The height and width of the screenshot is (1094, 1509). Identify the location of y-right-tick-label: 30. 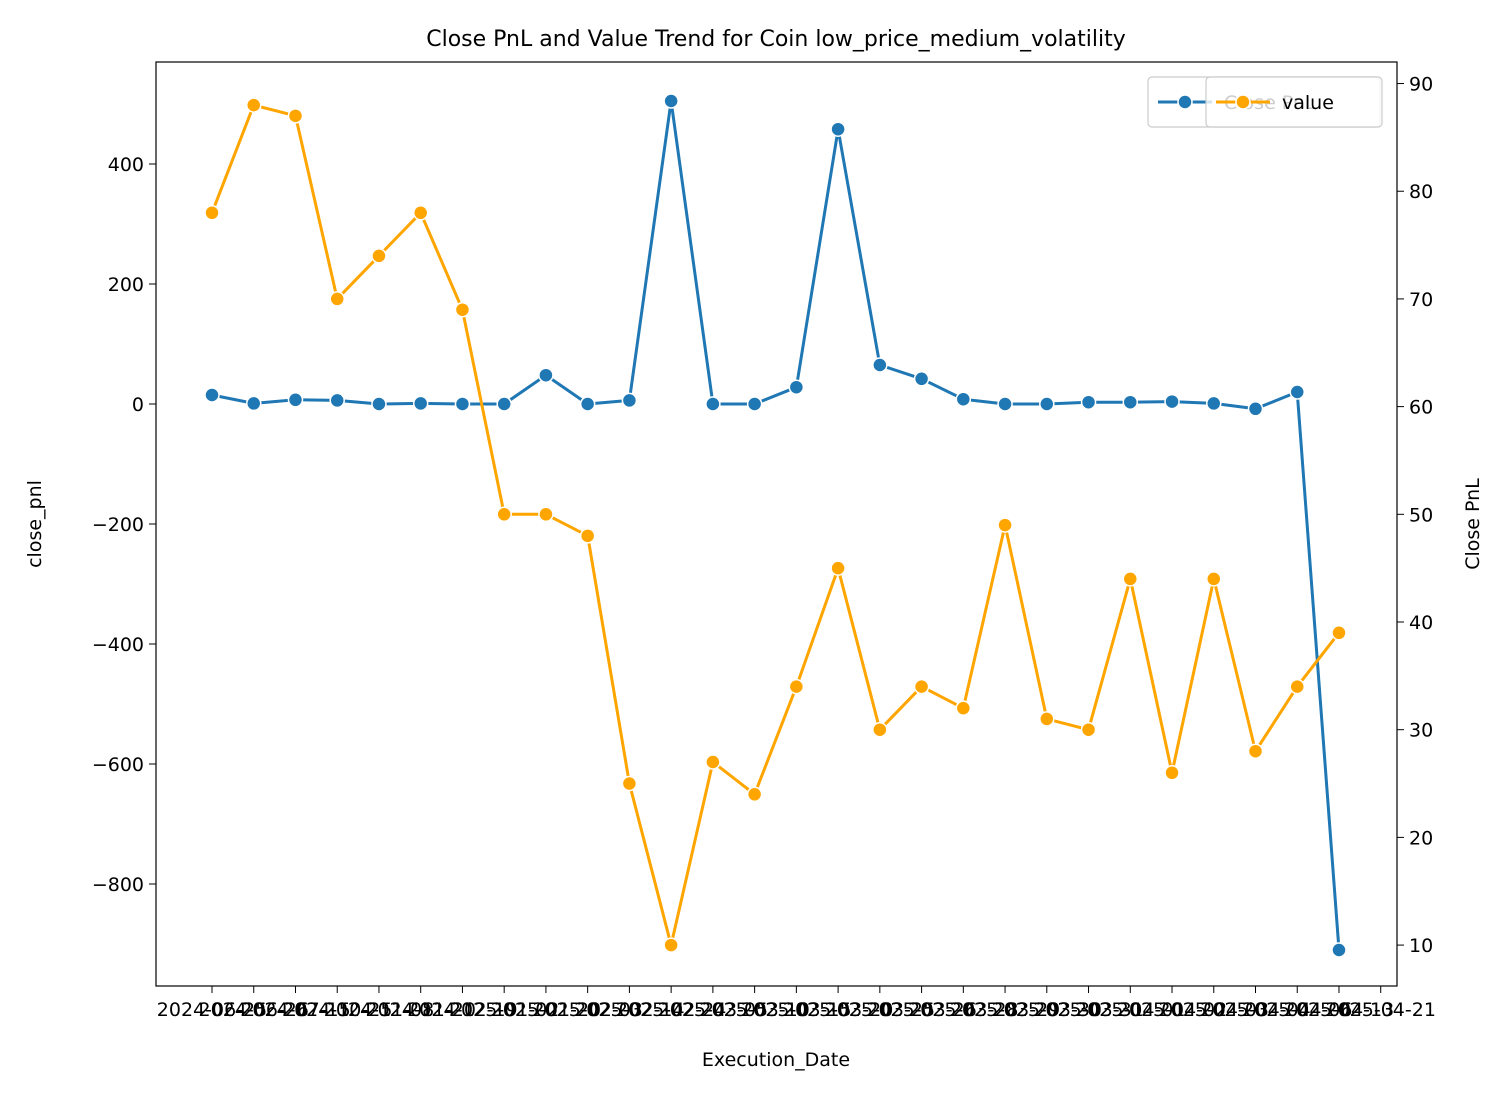
(1421, 731).